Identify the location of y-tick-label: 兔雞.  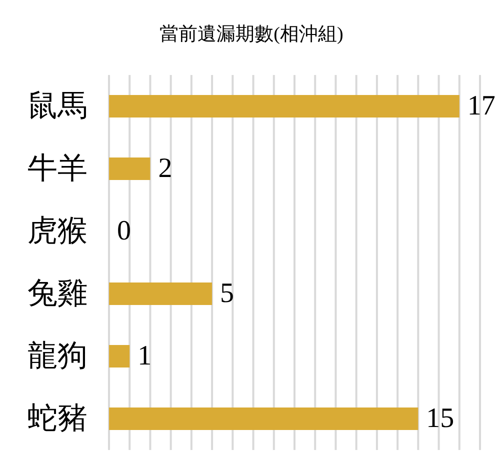
(58, 293).